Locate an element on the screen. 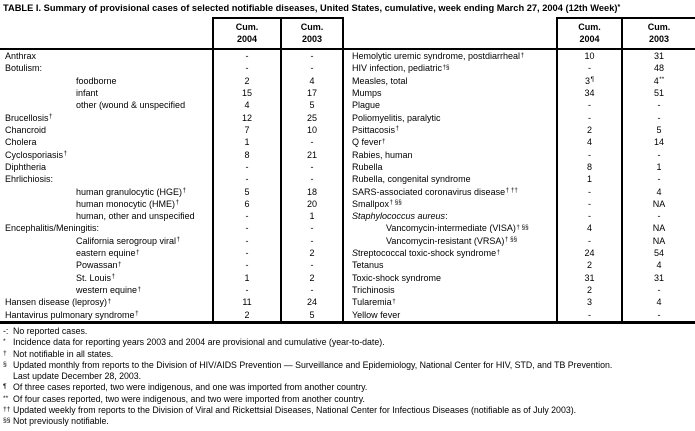 The width and height of the screenshot is (695, 431). footnote: Last update December 28, 2003. is located at coordinates (307, 376).